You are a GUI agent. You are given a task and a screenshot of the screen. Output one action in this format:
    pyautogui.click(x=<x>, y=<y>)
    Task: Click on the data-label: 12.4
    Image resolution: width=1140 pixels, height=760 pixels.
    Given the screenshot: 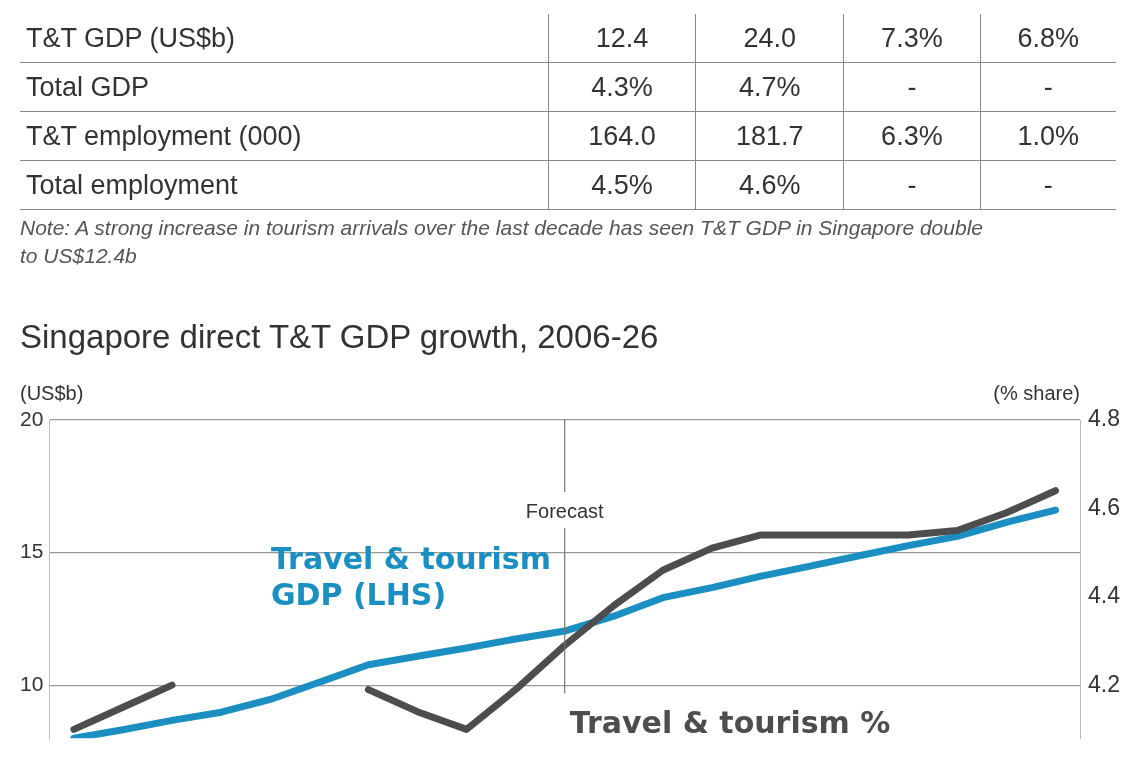 What is the action you would take?
    pyautogui.click(x=622, y=38)
    